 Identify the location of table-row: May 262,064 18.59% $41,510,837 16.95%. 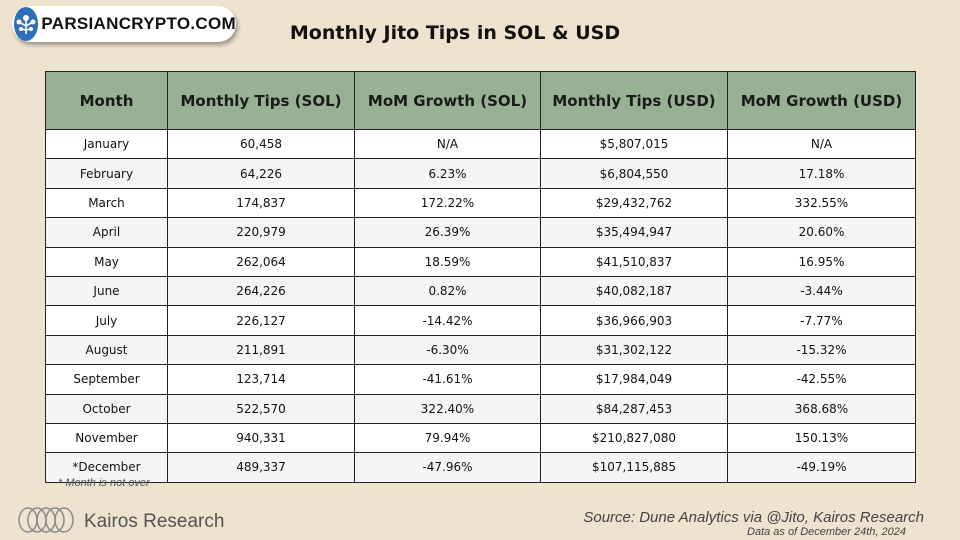
(480, 261).